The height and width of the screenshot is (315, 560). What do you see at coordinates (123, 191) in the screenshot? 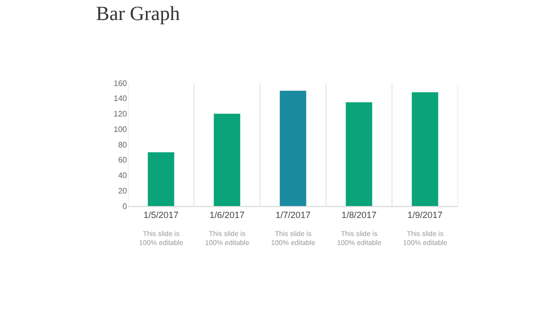
I see `y-tick-label: 20` at bounding box center [123, 191].